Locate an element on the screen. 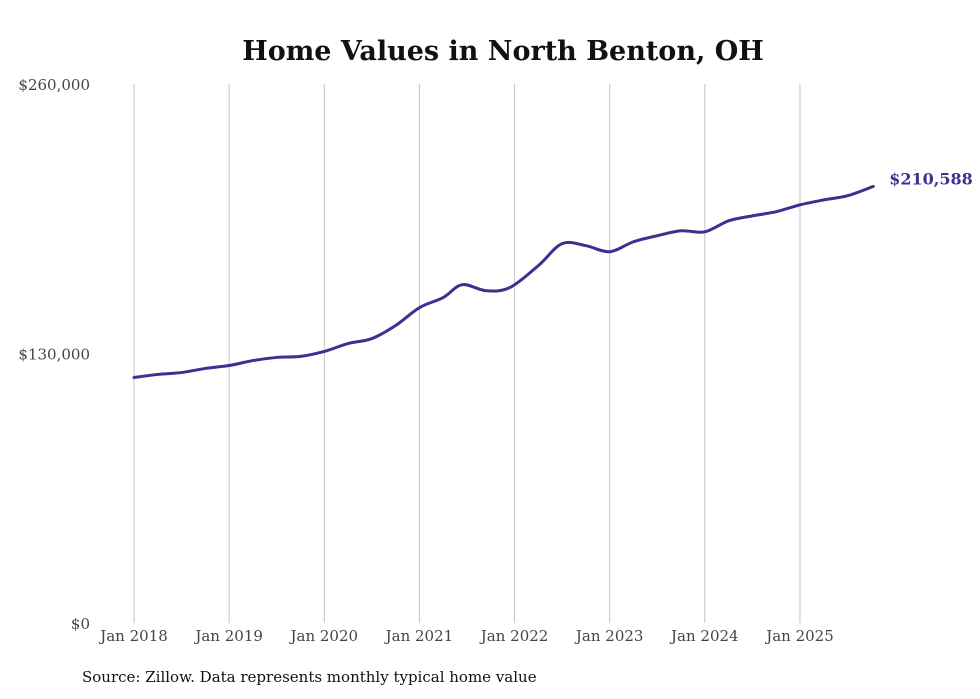  chart-title: Home Values in North Benton, OH is located at coordinates (503, 51).